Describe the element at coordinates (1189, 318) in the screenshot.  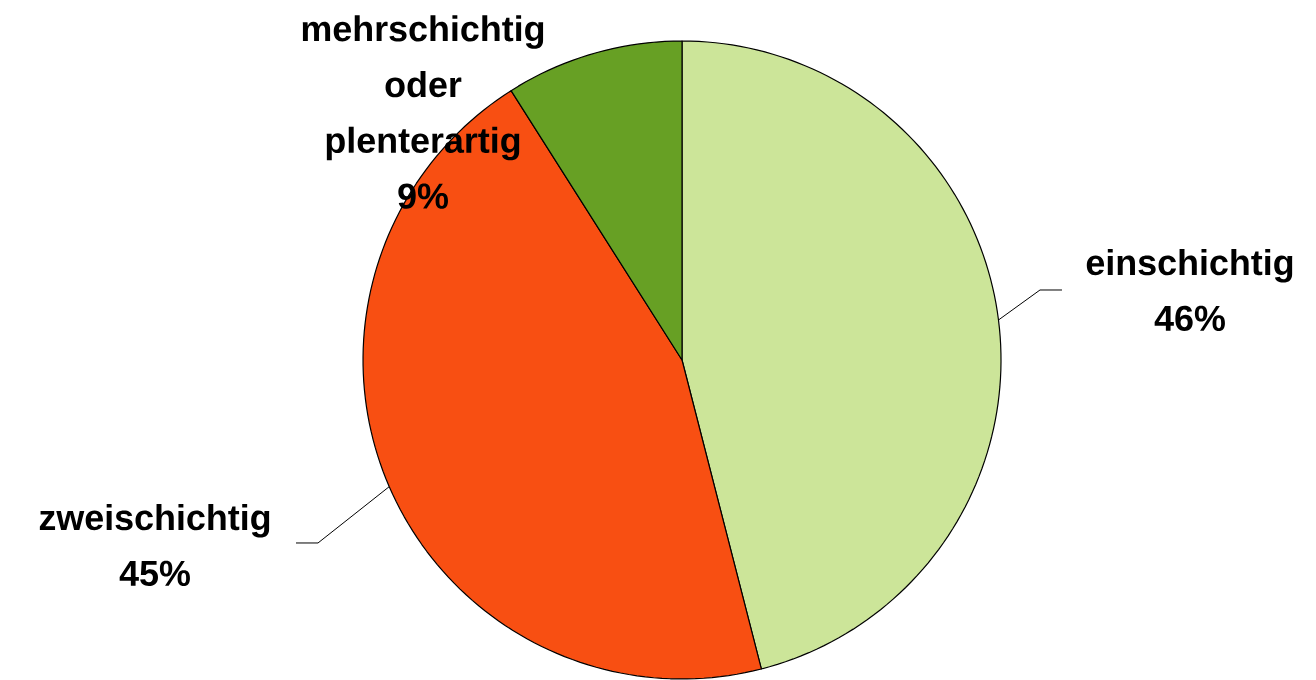
I see `data-label: 46%` at that location.